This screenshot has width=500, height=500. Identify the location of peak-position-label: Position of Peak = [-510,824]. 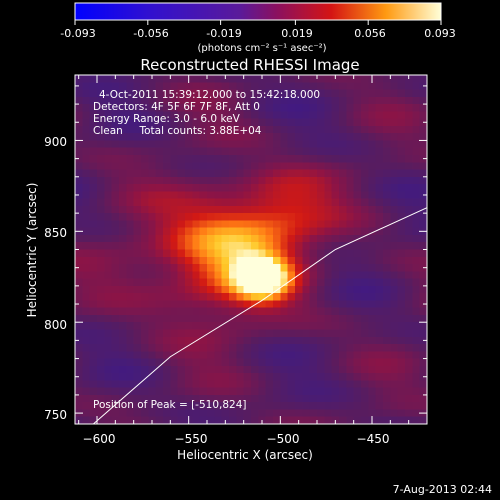
(170, 405).